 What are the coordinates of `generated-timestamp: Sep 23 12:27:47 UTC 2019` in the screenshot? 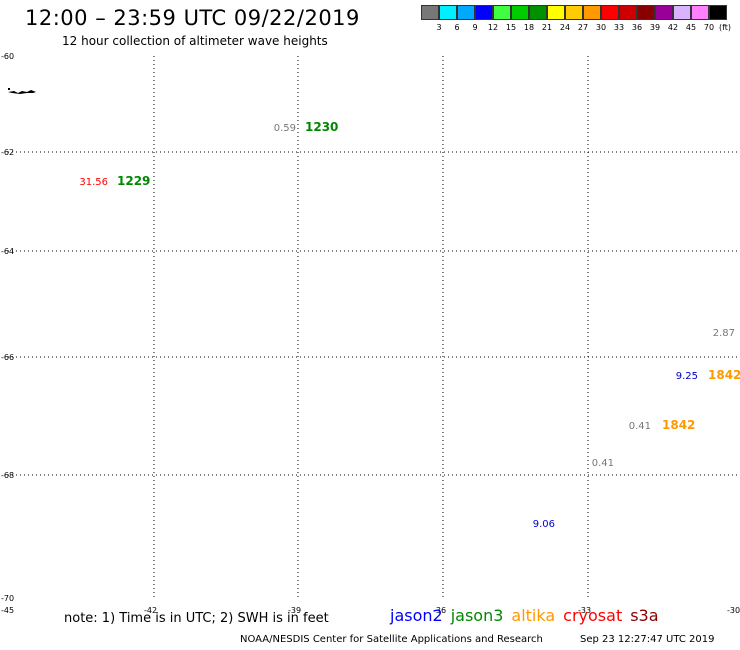 It's located at (647, 639).